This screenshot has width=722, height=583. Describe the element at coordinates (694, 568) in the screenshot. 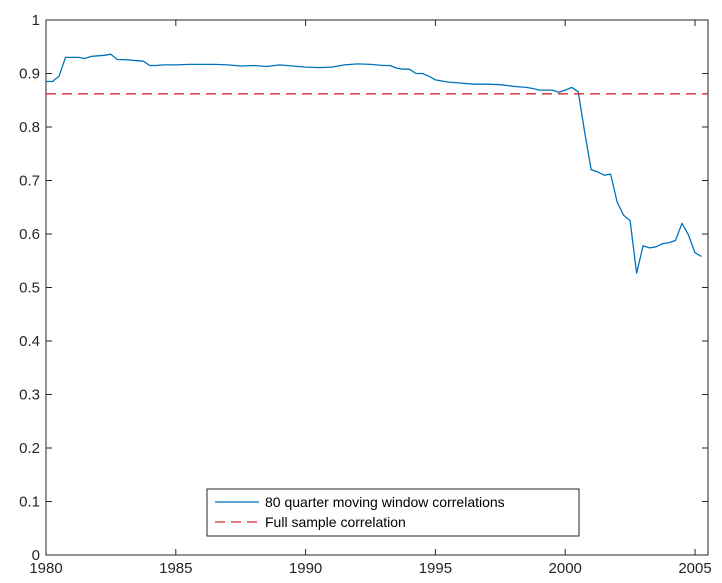

I see `x-tick-label: 2005` at that location.